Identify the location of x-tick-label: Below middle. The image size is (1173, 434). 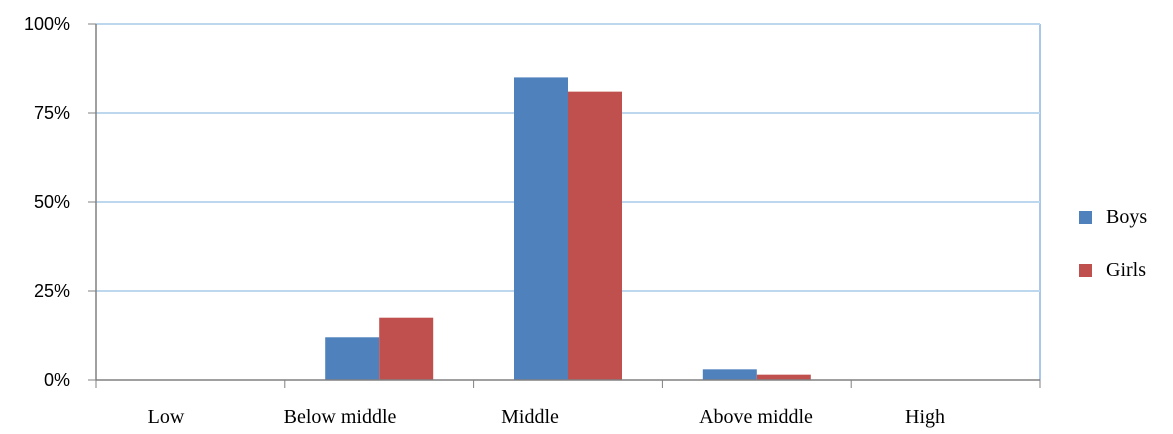
(340, 417).